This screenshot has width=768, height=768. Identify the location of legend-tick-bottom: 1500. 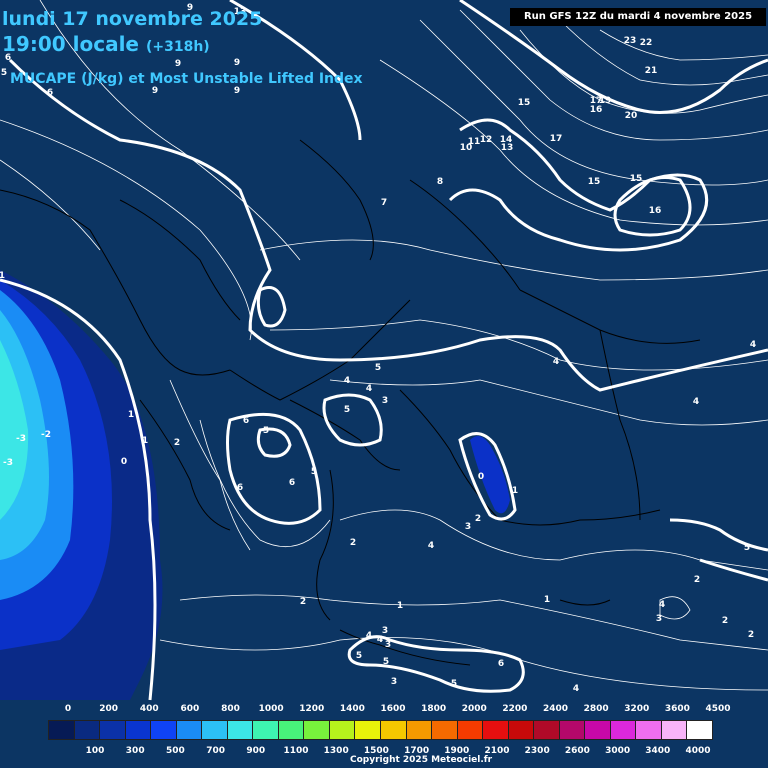
(376, 751).